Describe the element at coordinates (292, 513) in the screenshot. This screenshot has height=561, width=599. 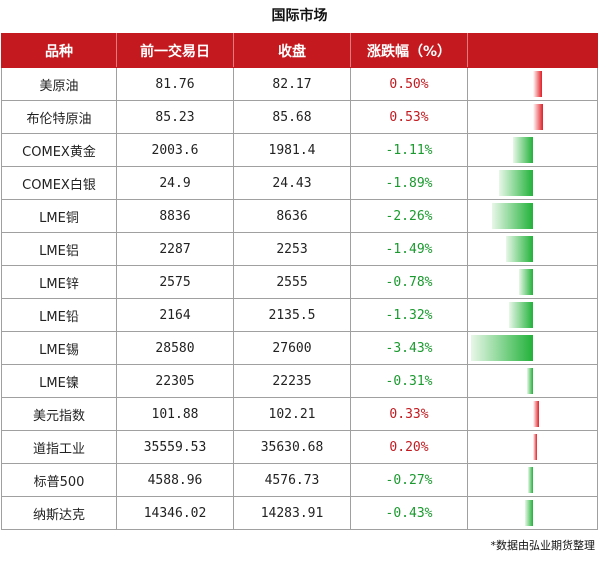
I see `row-close: 14283.91` at that location.